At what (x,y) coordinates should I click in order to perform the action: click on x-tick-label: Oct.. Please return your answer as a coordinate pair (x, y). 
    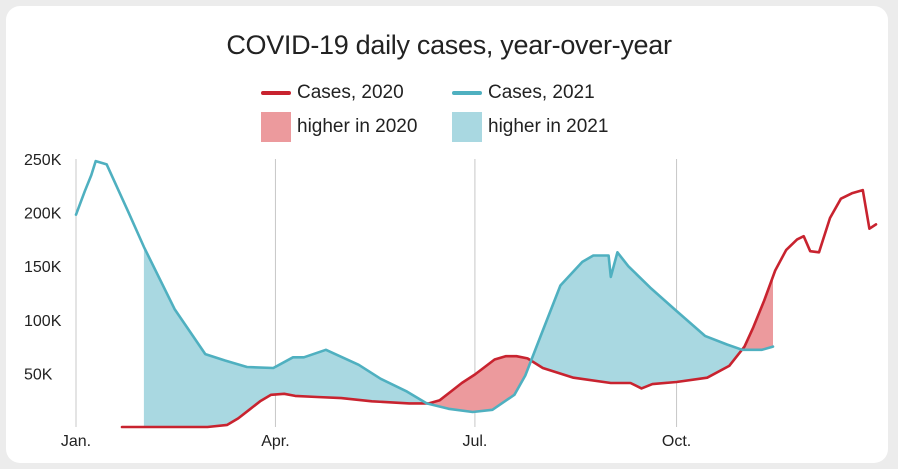
    Looking at the image, I should click on (676, 441).